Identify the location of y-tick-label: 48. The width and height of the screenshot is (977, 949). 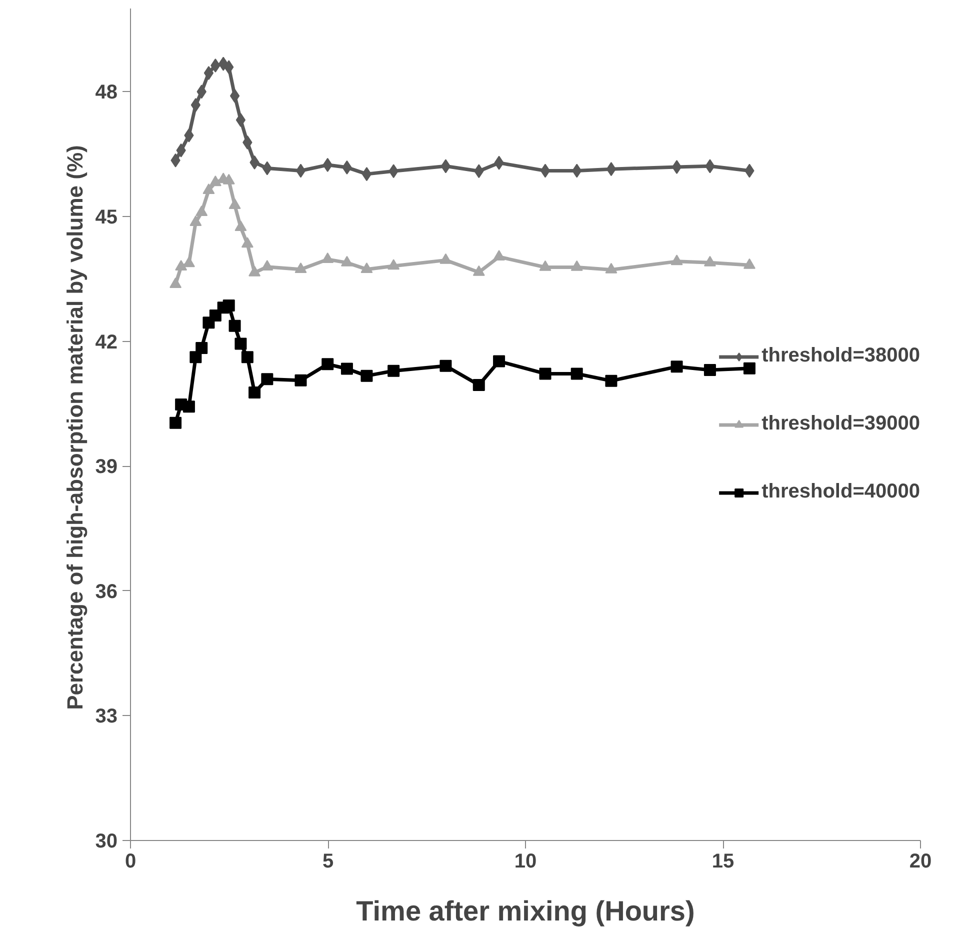
(106, 93).